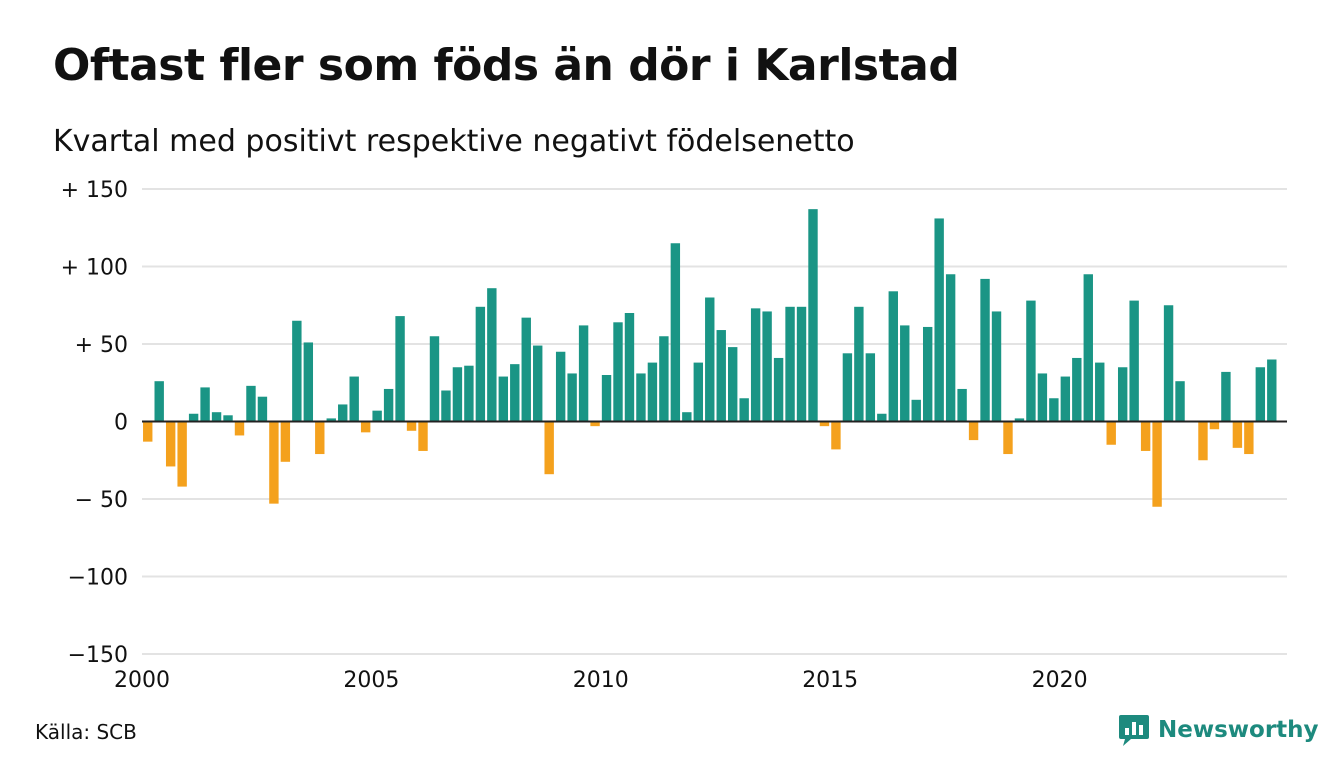  I want to click on y-tick-label: + 50, so click(101, 345).